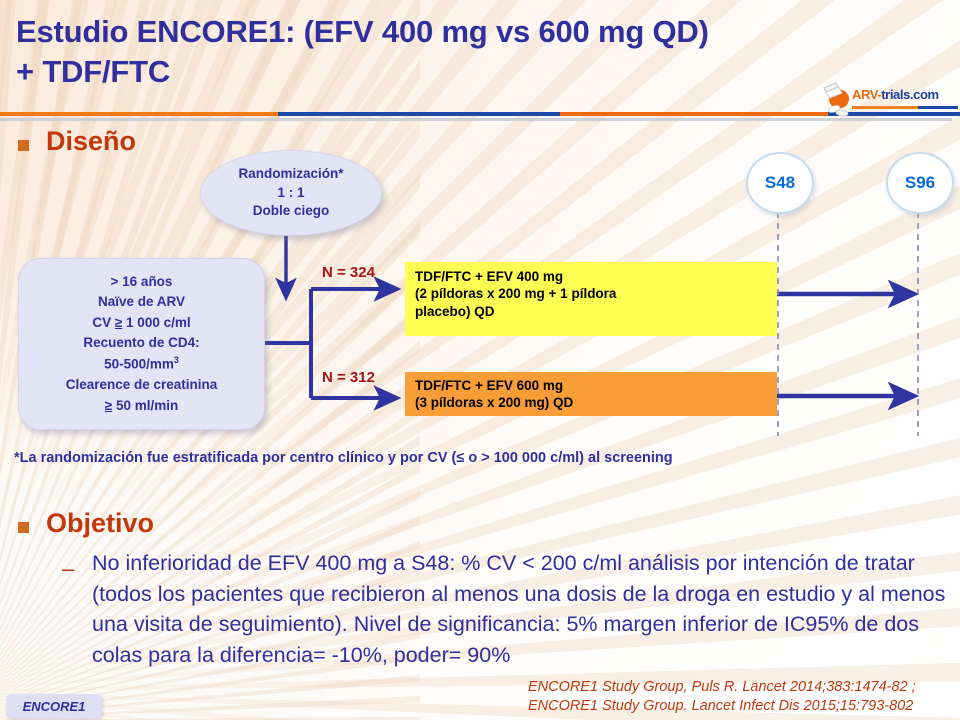 Image resolution: width=960 pixels, height=720 pixels. Describe the element at coordinates (348, 272) in the screenshot. I see `arm-1-n-label: N = 324` at that location.